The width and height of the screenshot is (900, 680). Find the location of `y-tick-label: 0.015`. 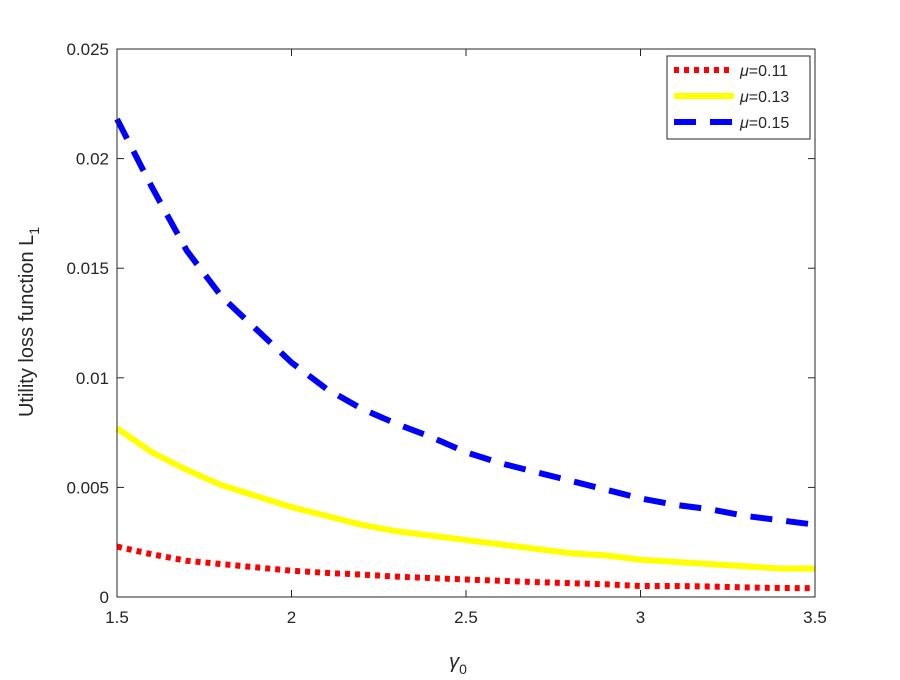

y-tick-label: 0.015 is located at coordinates (87, 268).